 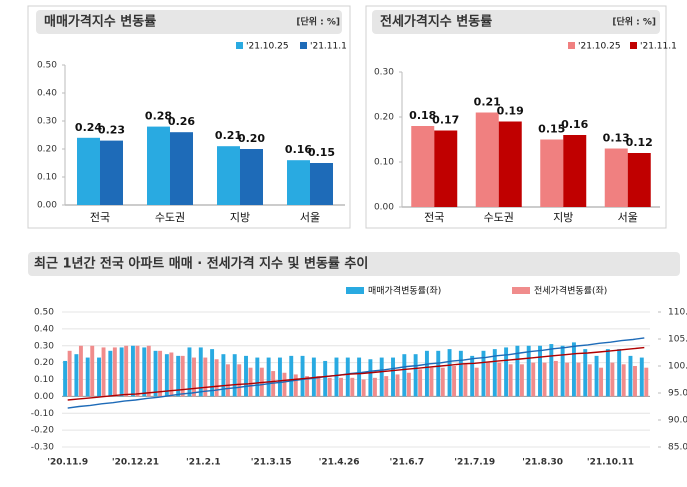 I want to click on value-label: 0.19, so click(x=510, y=111).